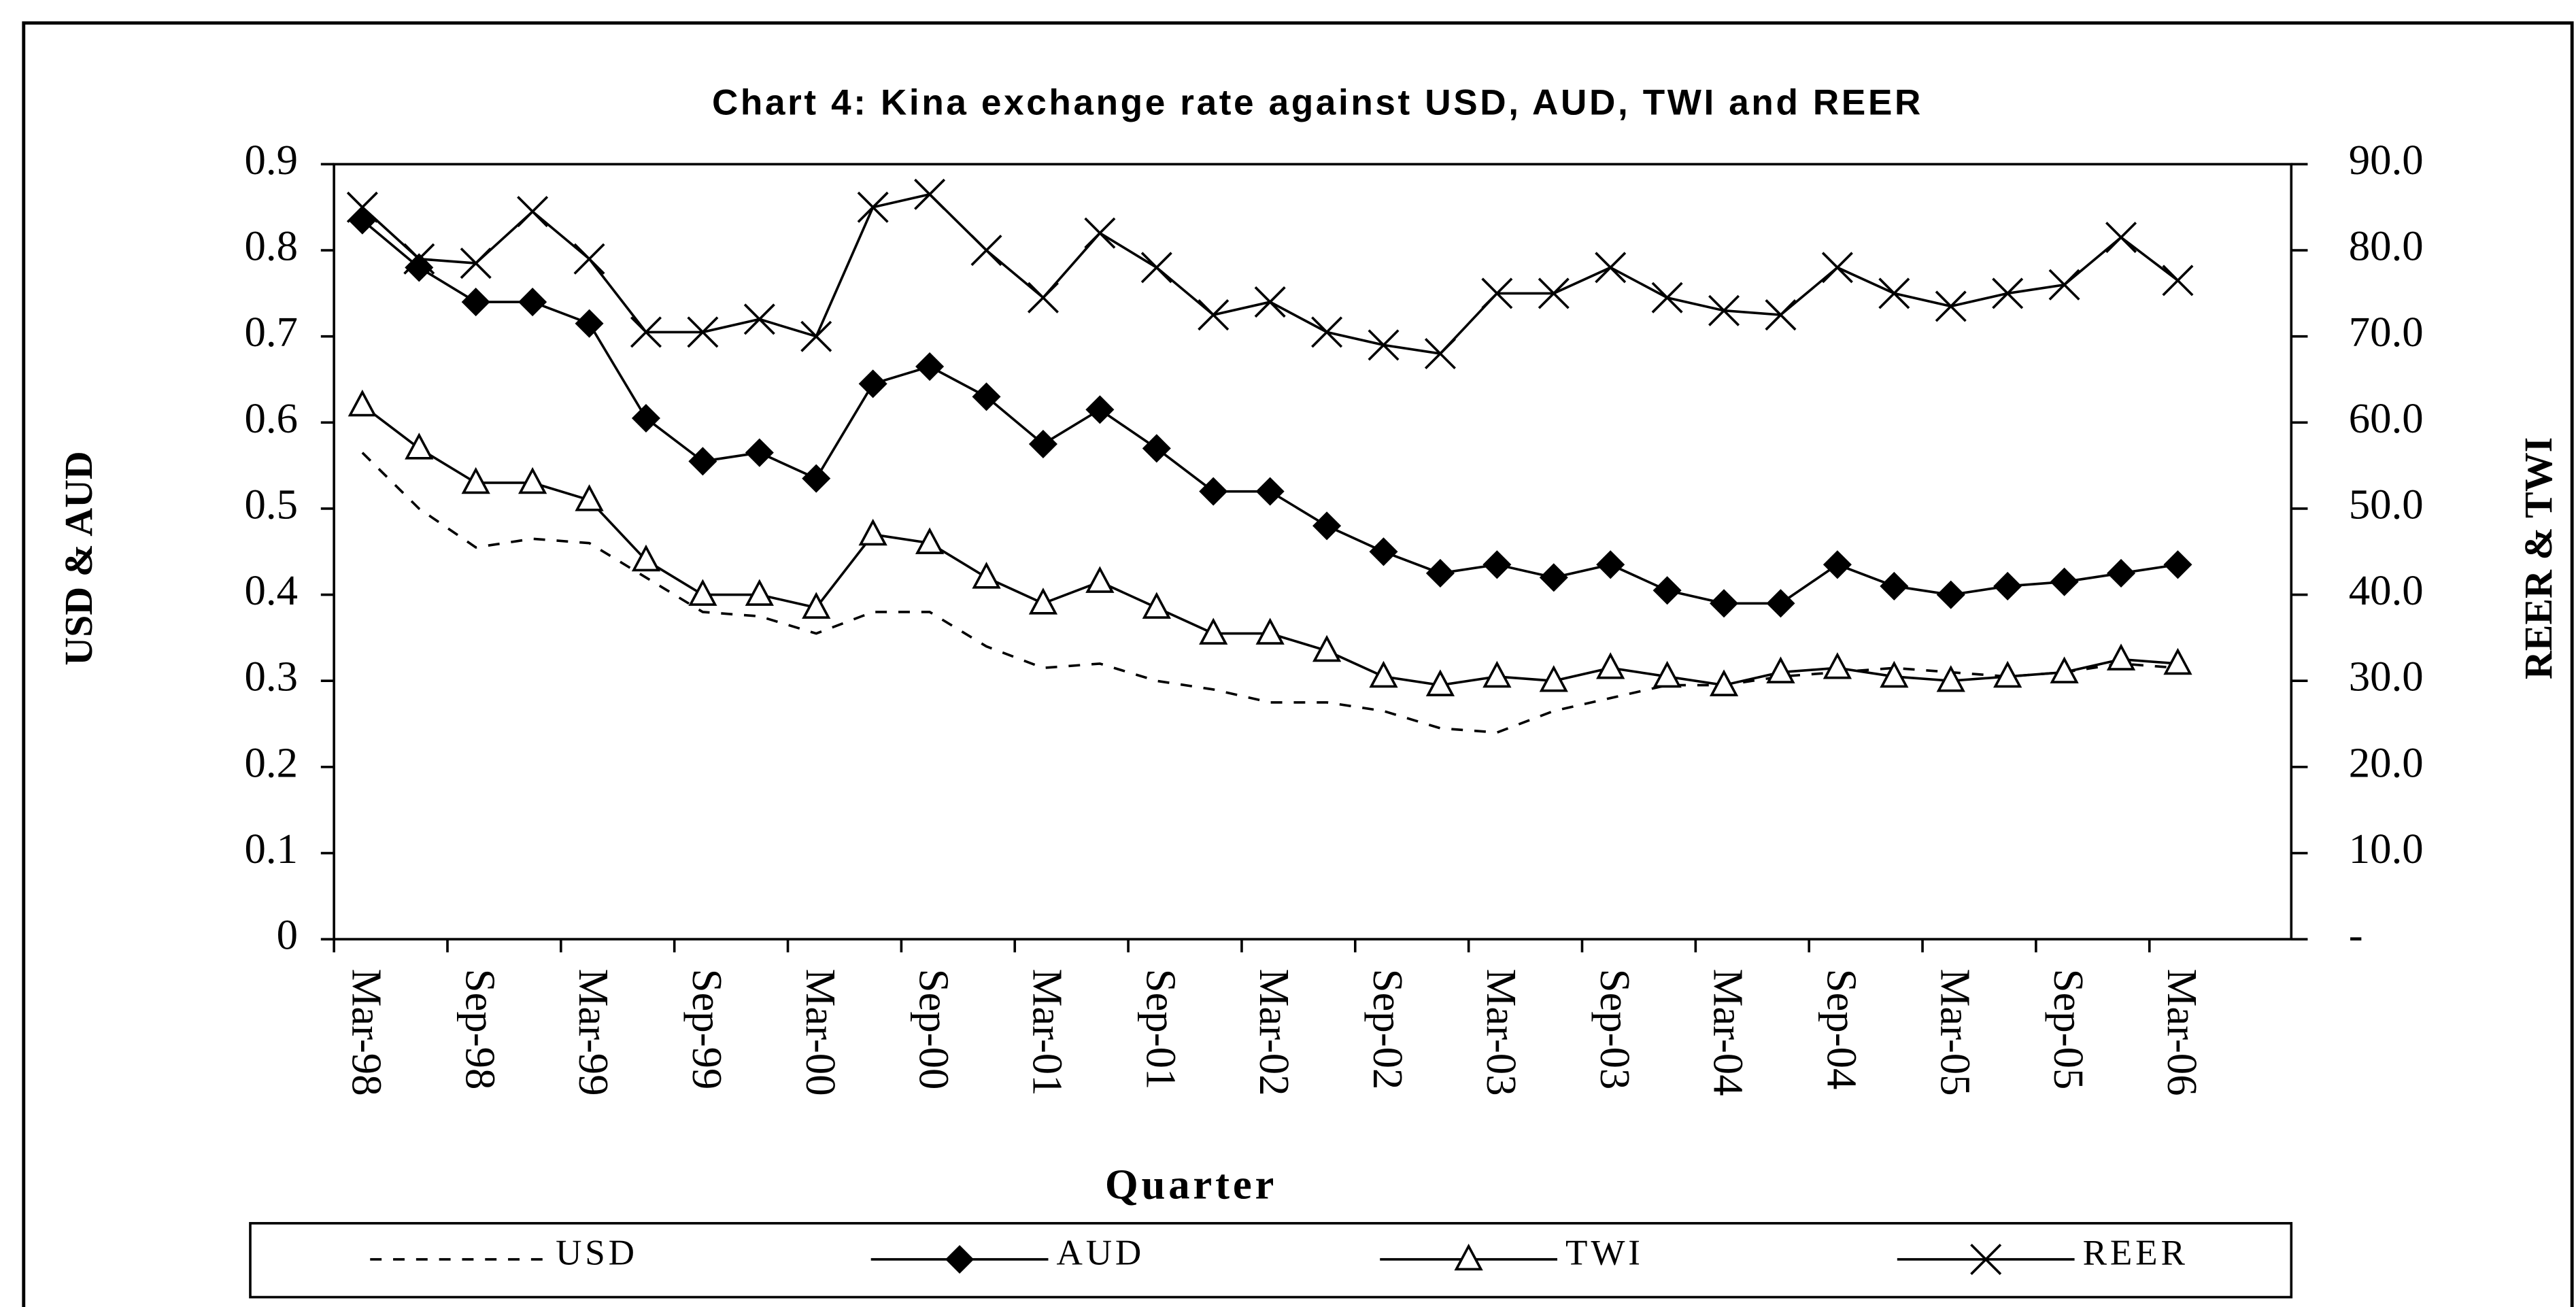 The height and width of the screenshot is (1307, 2576). What do you see at coordinates (78, 558) in the screenshot?
I see `y-axis-title: USD & AUD` at bounding box center [78, 558].